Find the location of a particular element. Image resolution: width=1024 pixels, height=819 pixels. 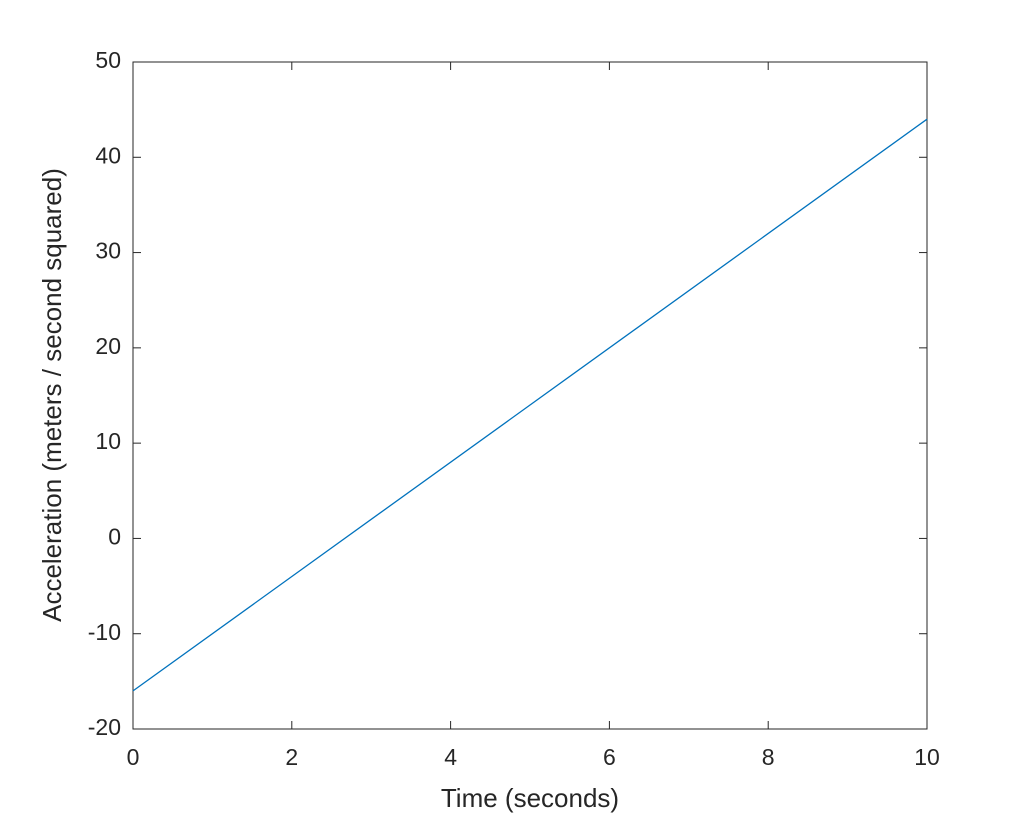

y-axis-label: Acceleration (meters / second squared) is located at coordinates (52, 395).